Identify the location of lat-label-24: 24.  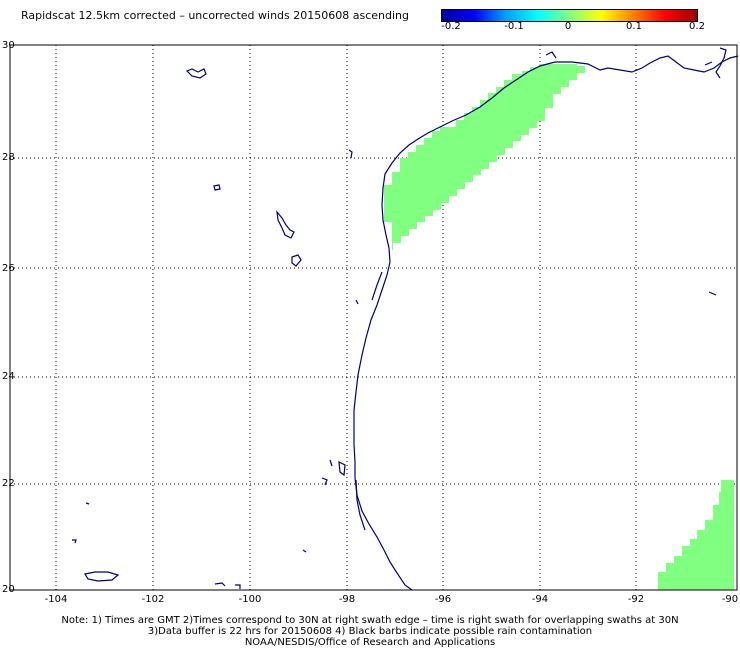
(8, 376).